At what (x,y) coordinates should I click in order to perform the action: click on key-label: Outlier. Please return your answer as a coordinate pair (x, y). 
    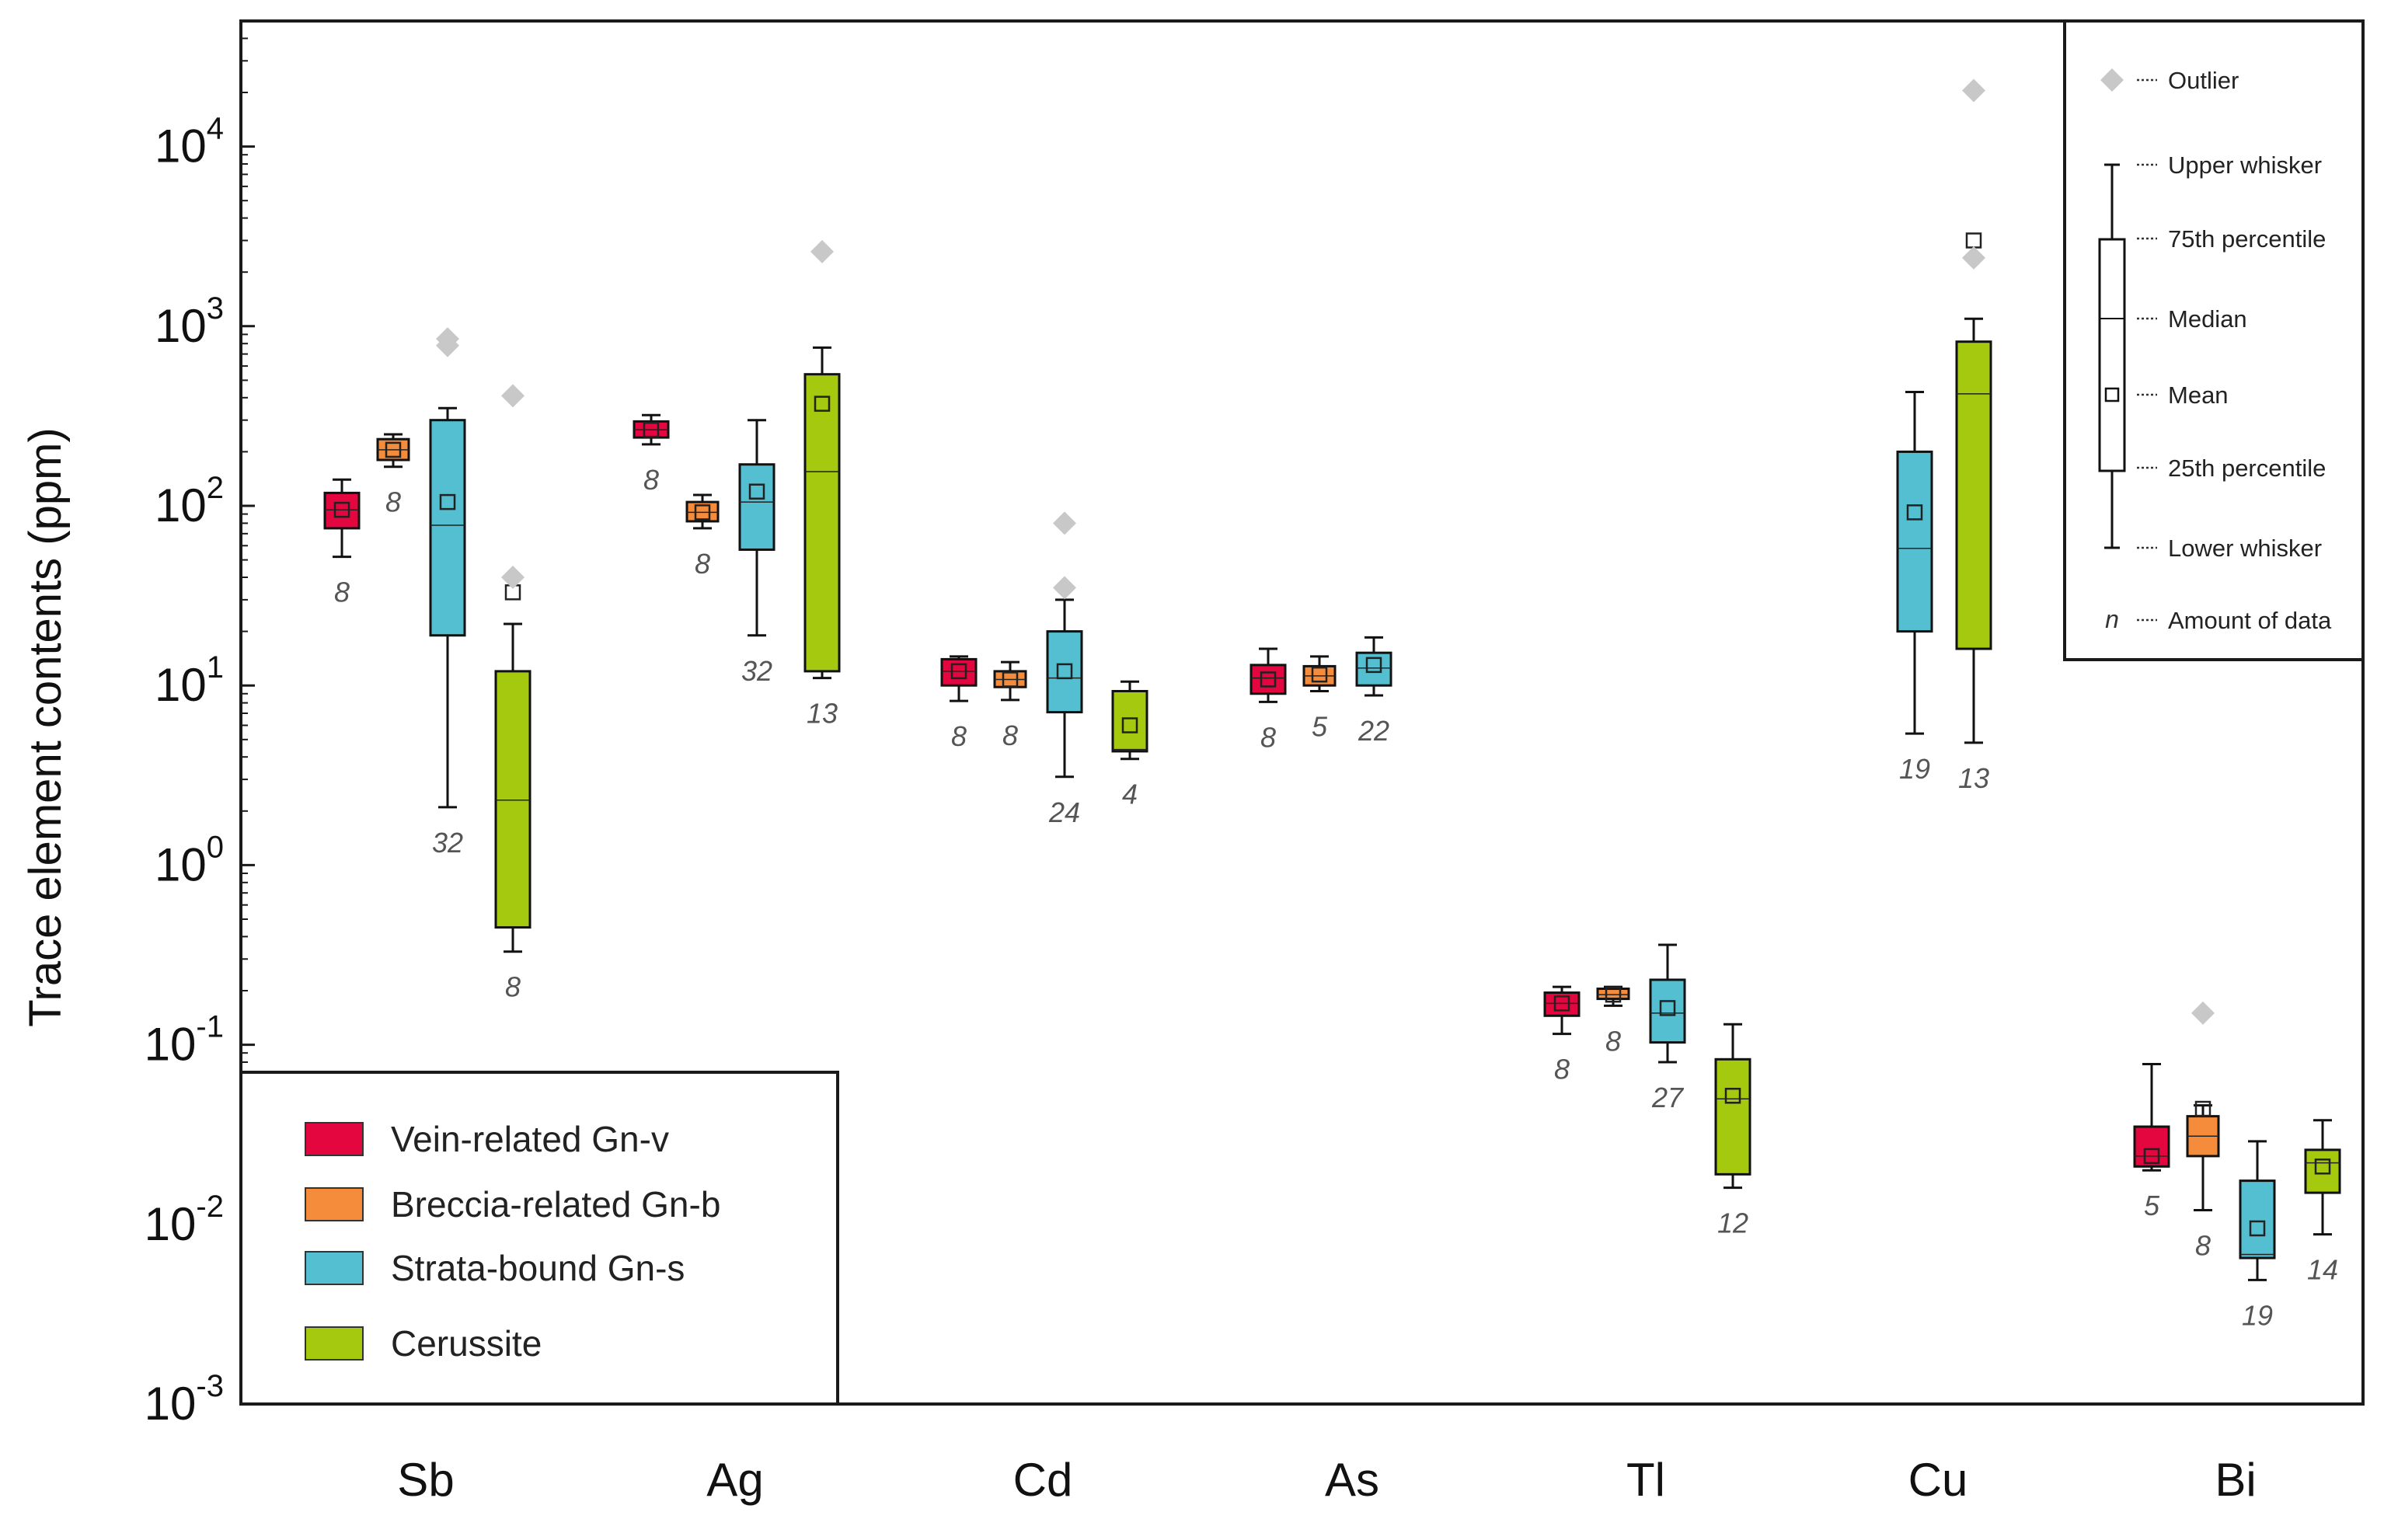
    Looking at the image, I should click on (2203, 80).